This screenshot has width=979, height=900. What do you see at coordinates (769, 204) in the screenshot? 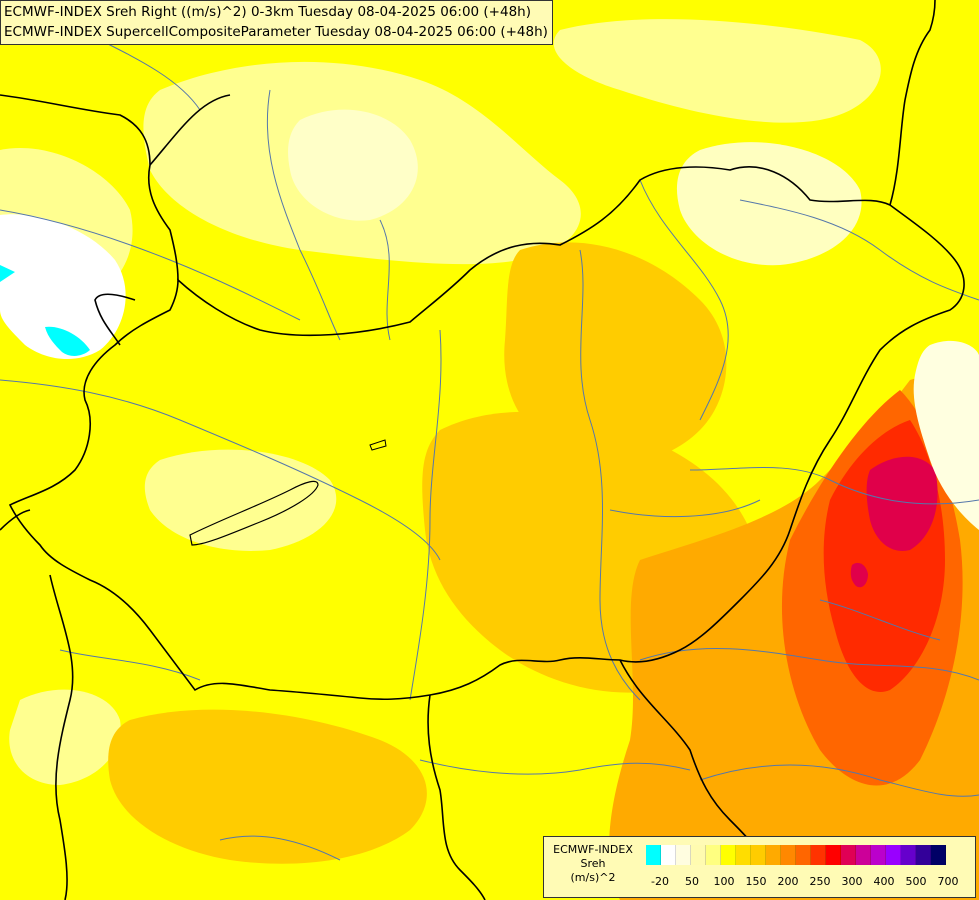
I see `field-pale-northeast` at bounding box center [769, 204].